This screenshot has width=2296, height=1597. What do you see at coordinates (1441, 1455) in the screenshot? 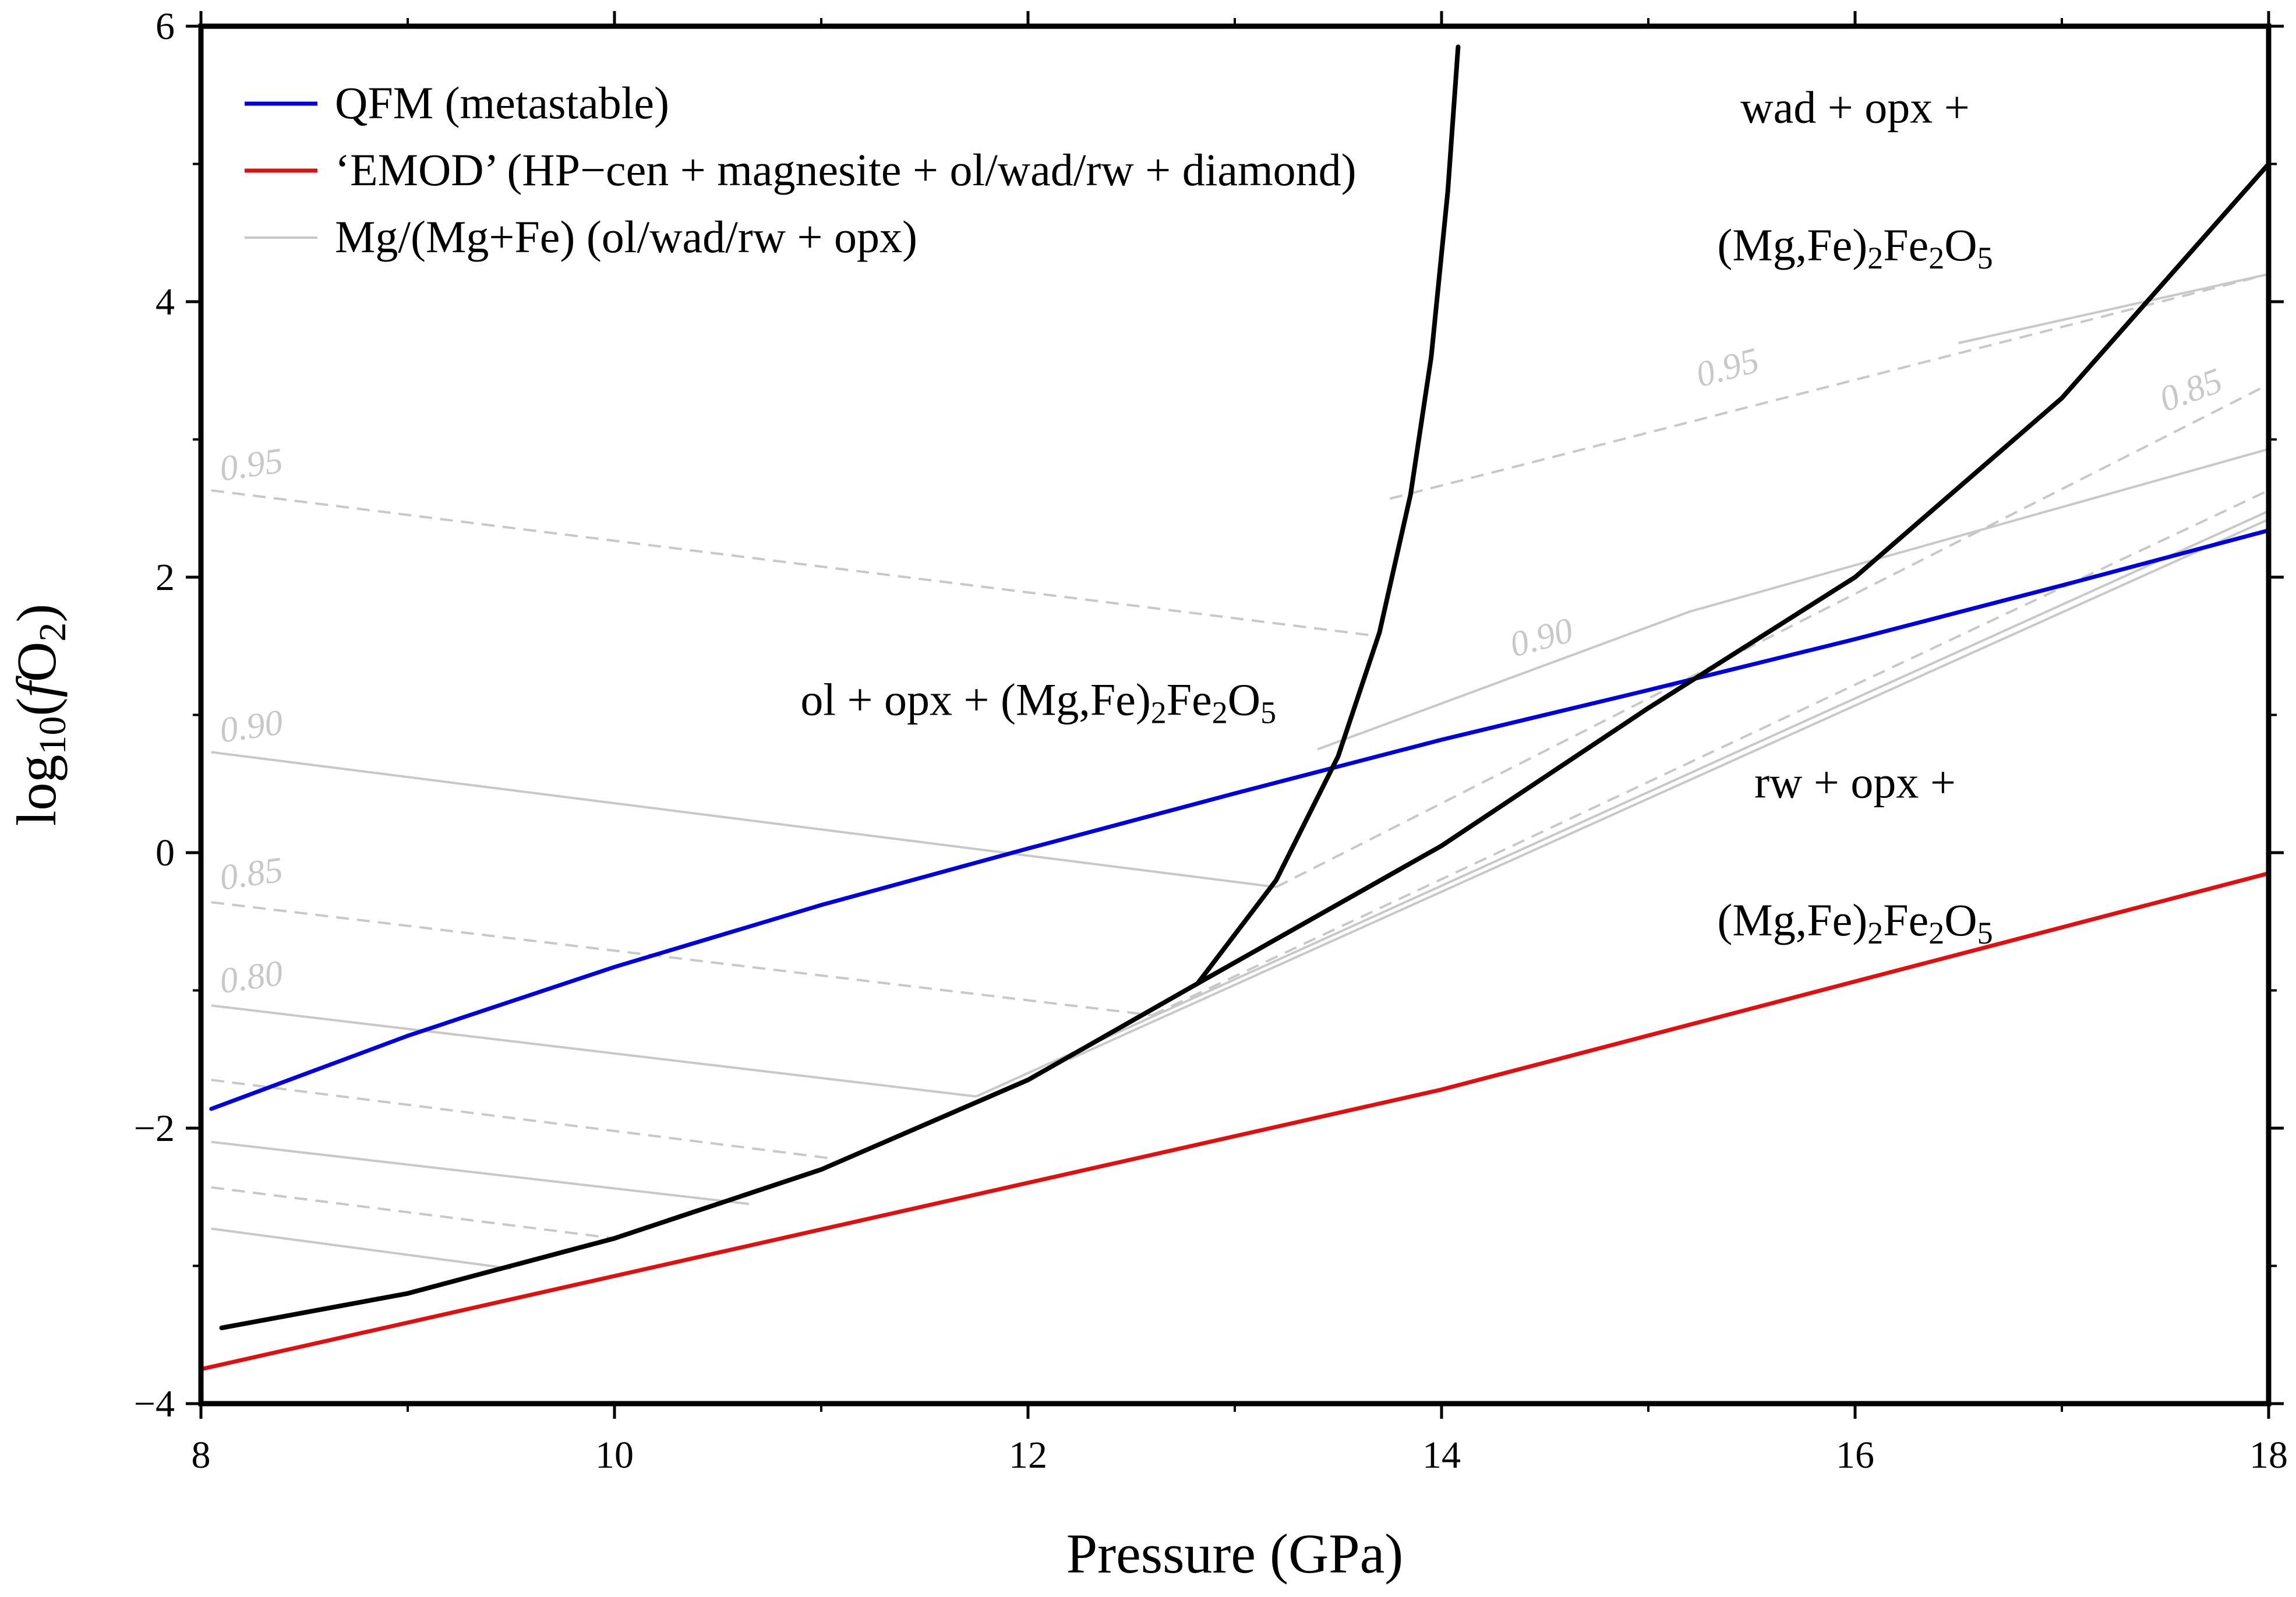
I see `x-tick-label-3: 14` at bounding box center [1441, 1455].